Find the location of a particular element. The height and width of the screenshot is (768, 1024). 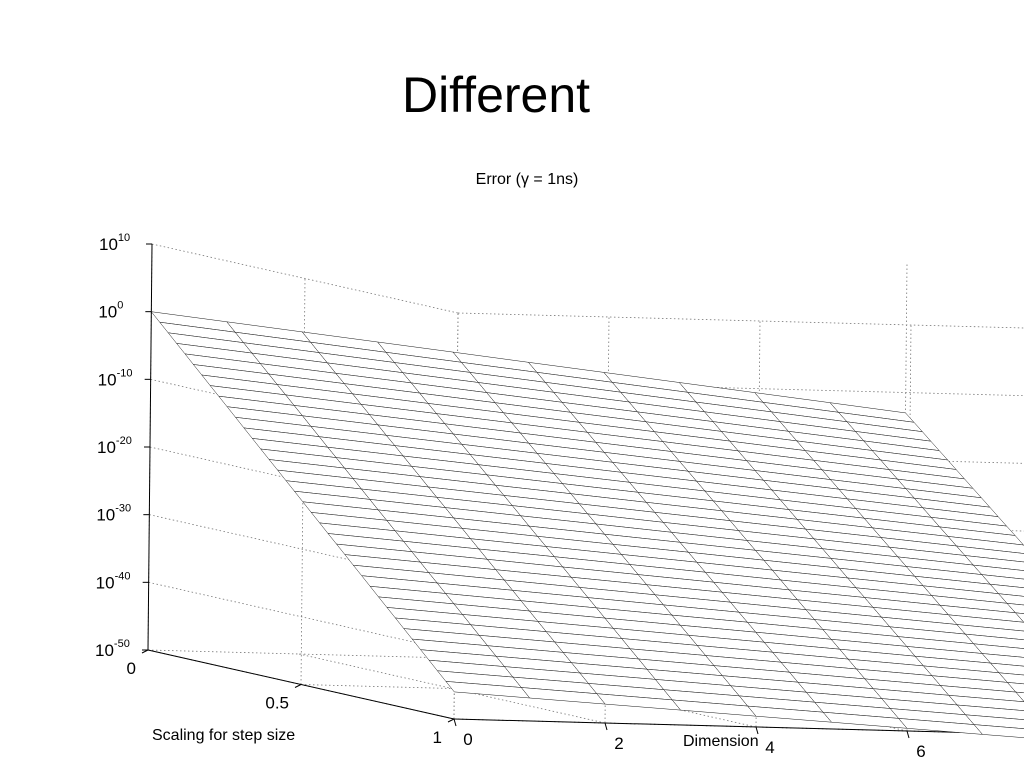

x-axis-line is located at coordinates (738, 726).